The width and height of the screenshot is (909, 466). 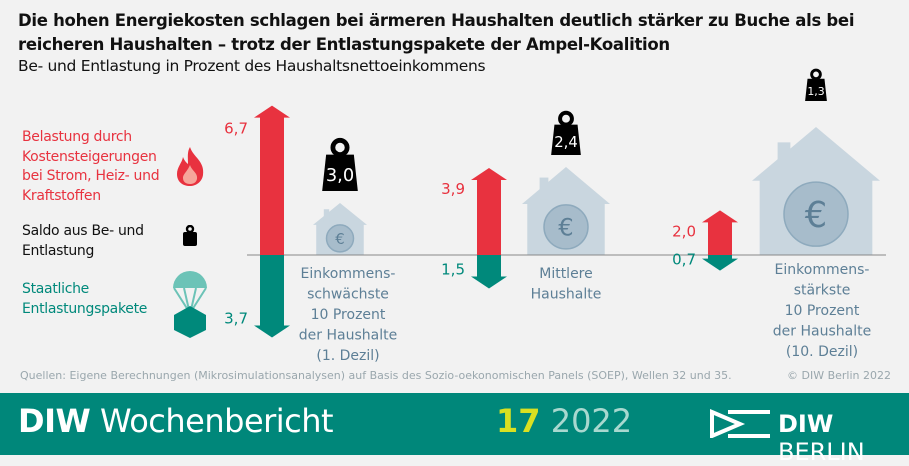 What do you see at coordinates (54, 421) in the screenshot?
I see `brand-bold: DIW` at bounding box center [54, 421].